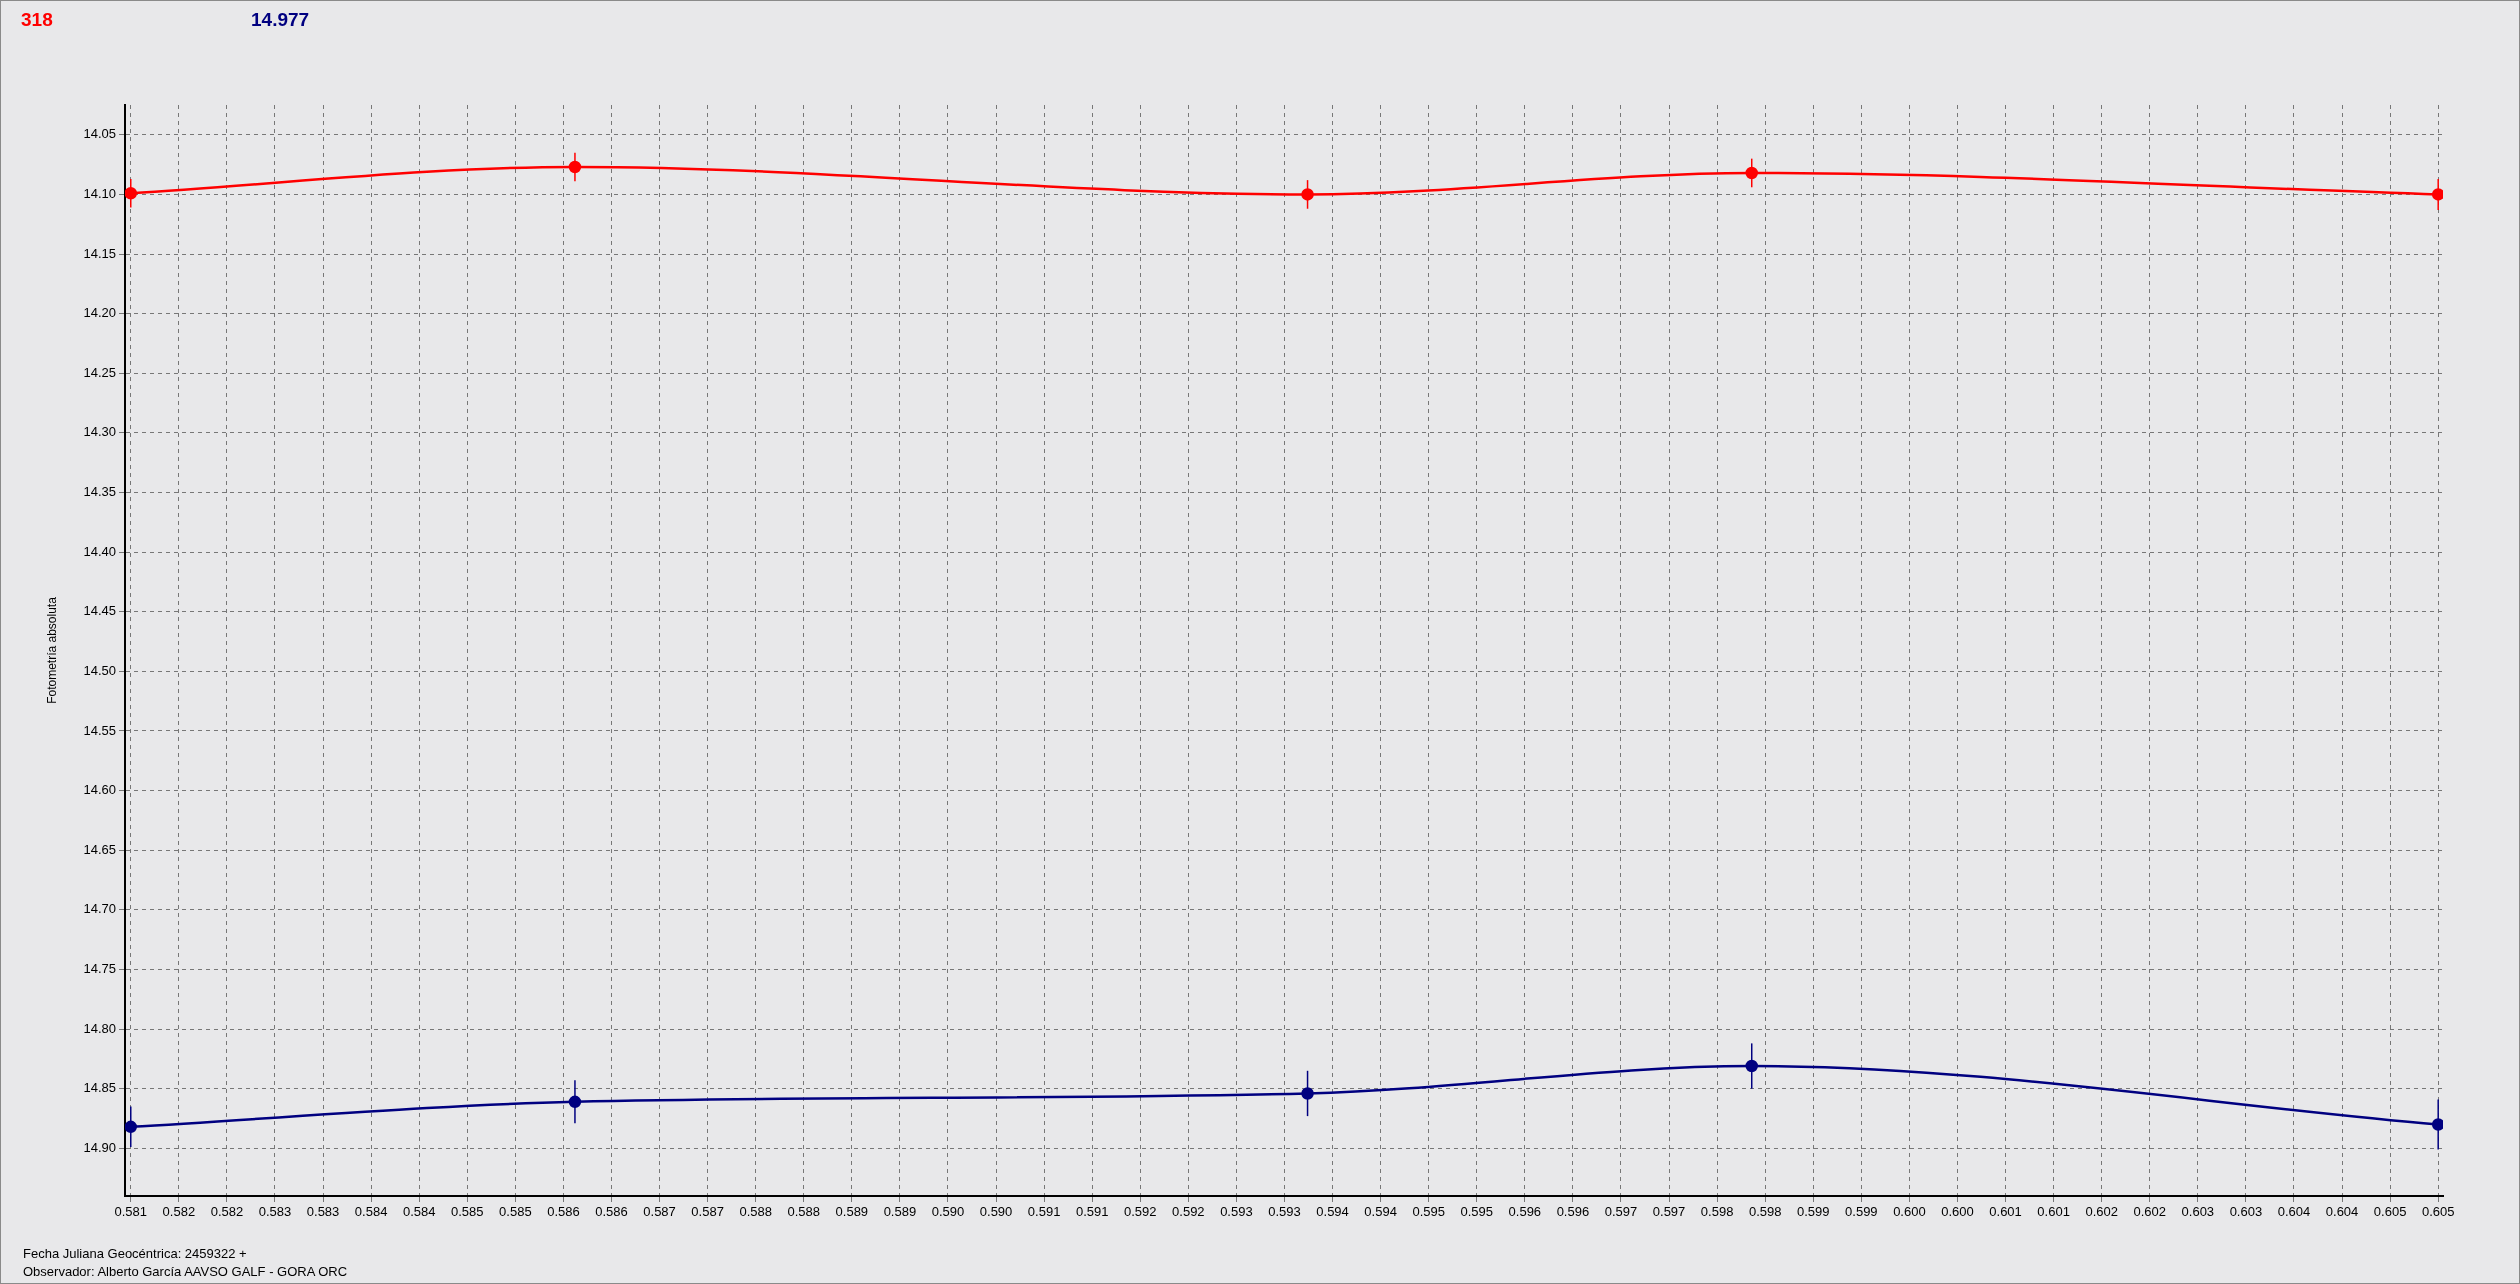 The height and width of the screenshot is (1284, 2520). I want to click on y-tick-label: 14.75, so click(99, 969).